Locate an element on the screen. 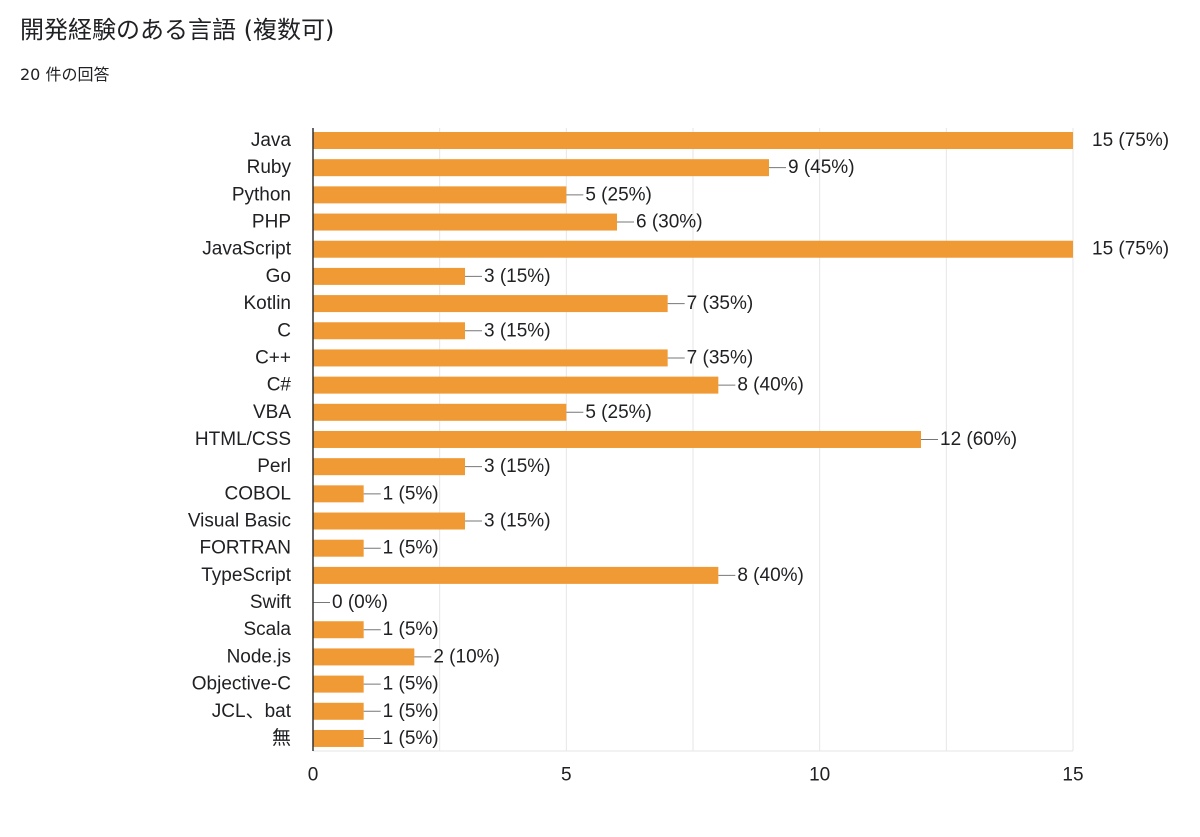  response-count: 20 件の回答 is located at coordinates (65, 74).